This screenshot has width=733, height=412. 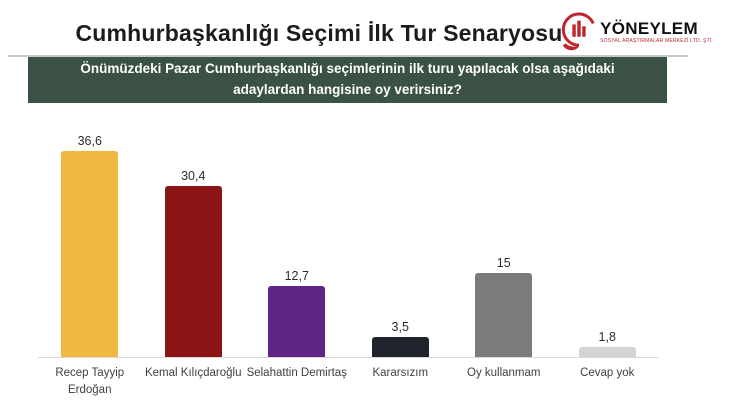 I want to click on bar-column: 15, so click(x=504, y=306).